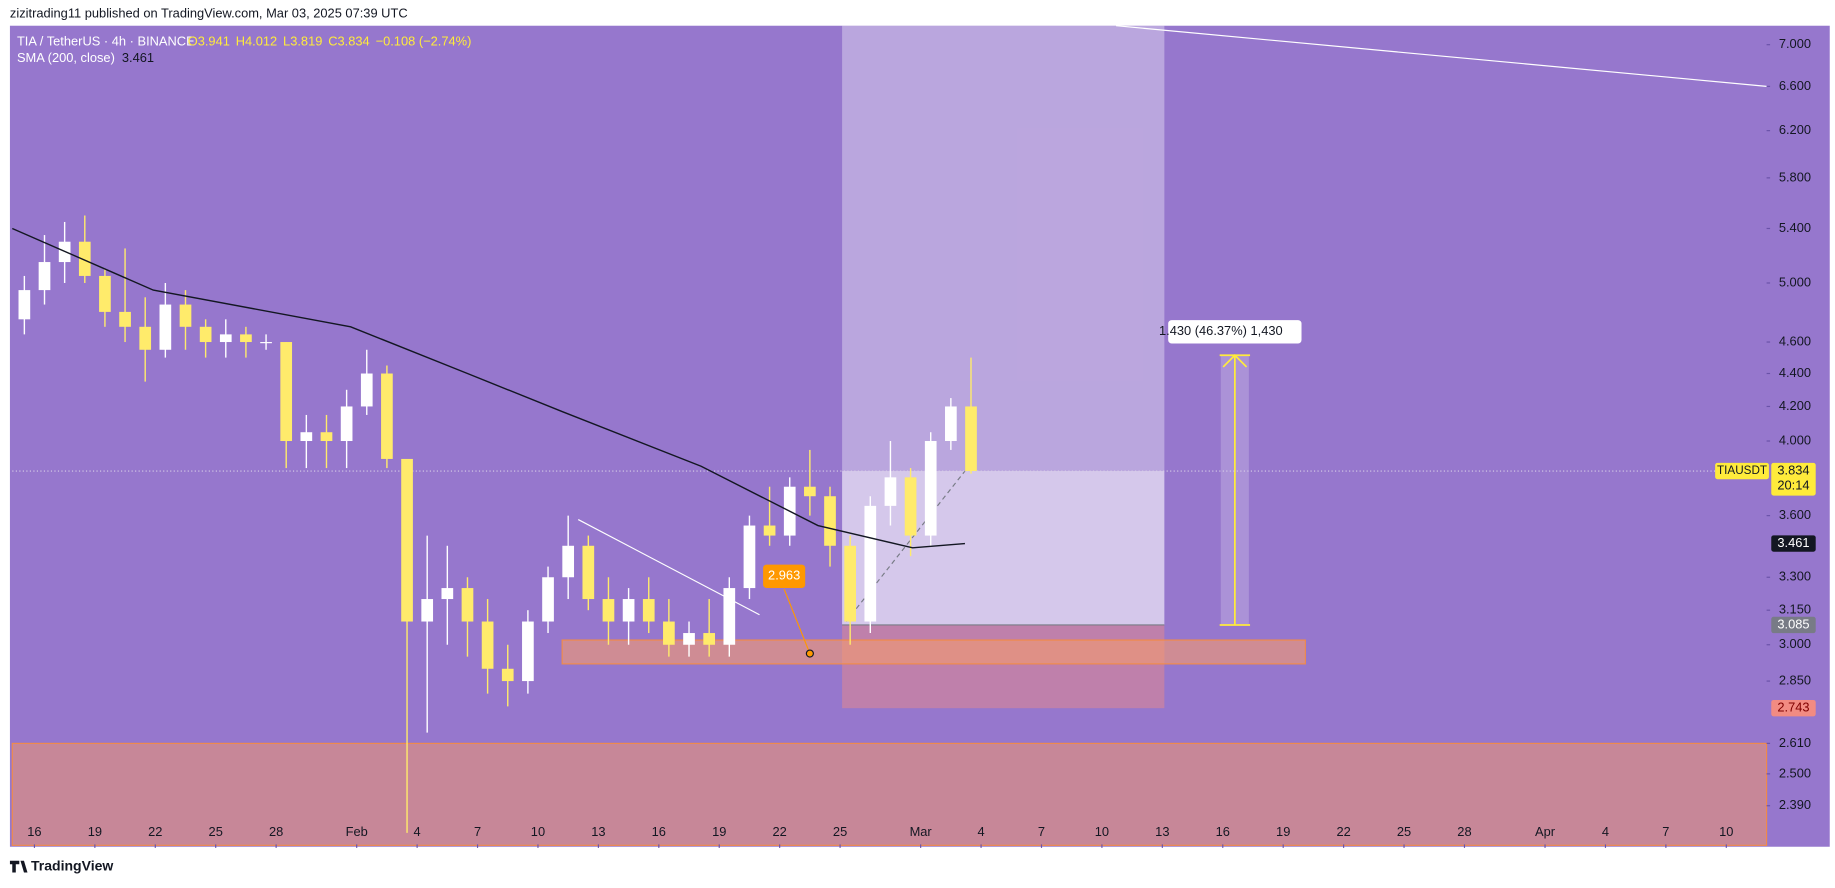 This screenshot has height=888, width=1835. What do you see at coordinates (1795, 372) in the screenshot?
I see `y-tick-label: 4.400` at bounding box center [1795, 372].